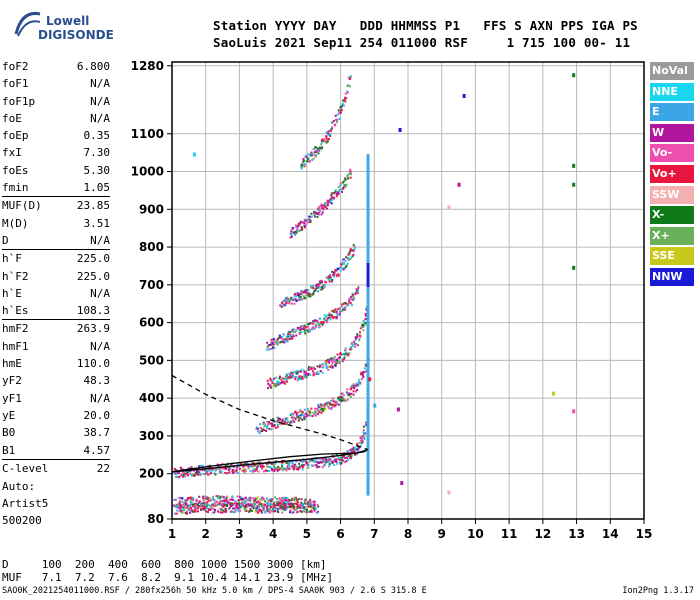  I want to click on param-row: foE N/A, so click(56, 118).